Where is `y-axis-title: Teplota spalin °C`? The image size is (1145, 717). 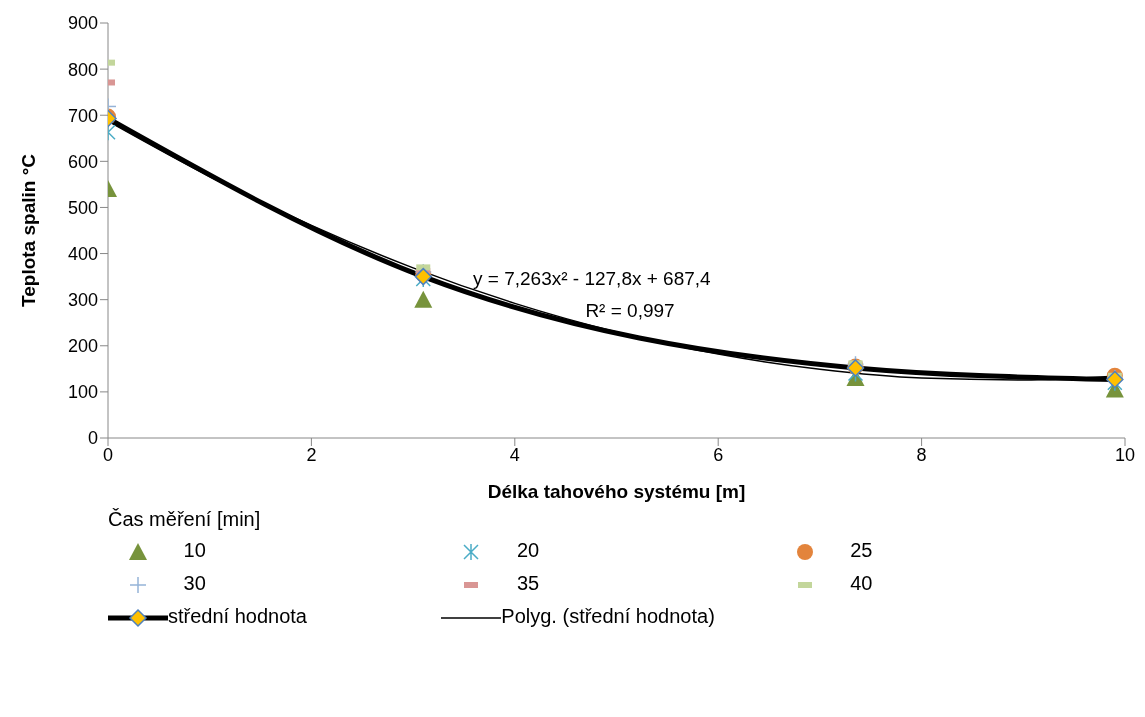
y-axis-title: Teplota spalin °C is located at coordinates (28, 230).